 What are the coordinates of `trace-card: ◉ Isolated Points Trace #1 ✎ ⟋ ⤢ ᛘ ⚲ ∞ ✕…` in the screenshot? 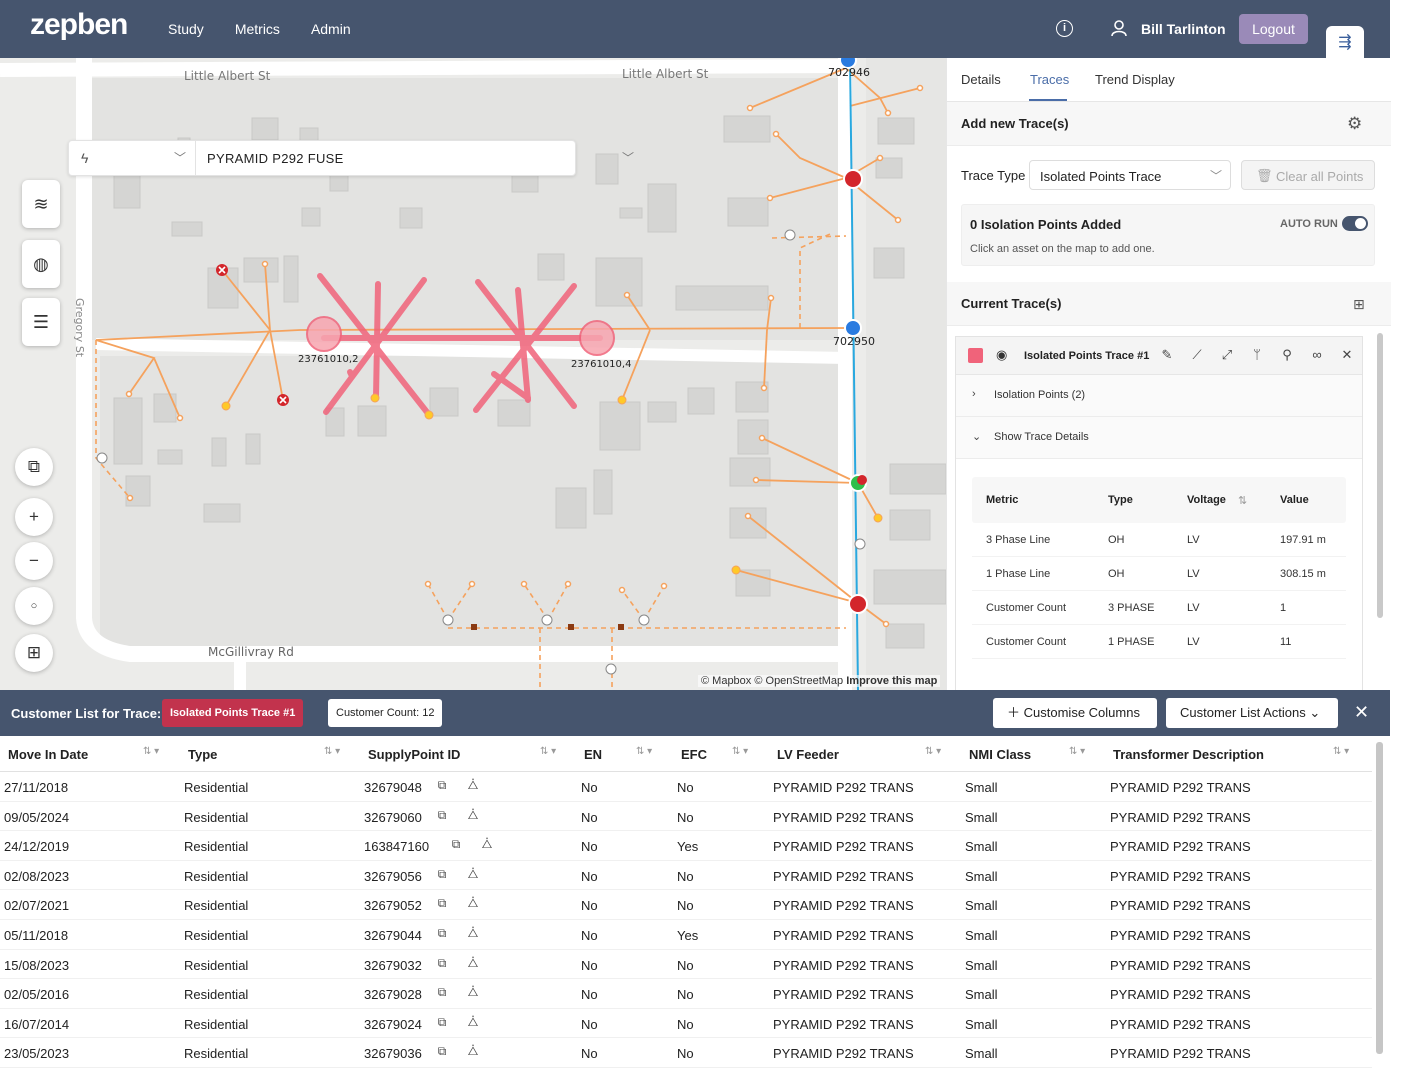 It's located at (1159, 513).